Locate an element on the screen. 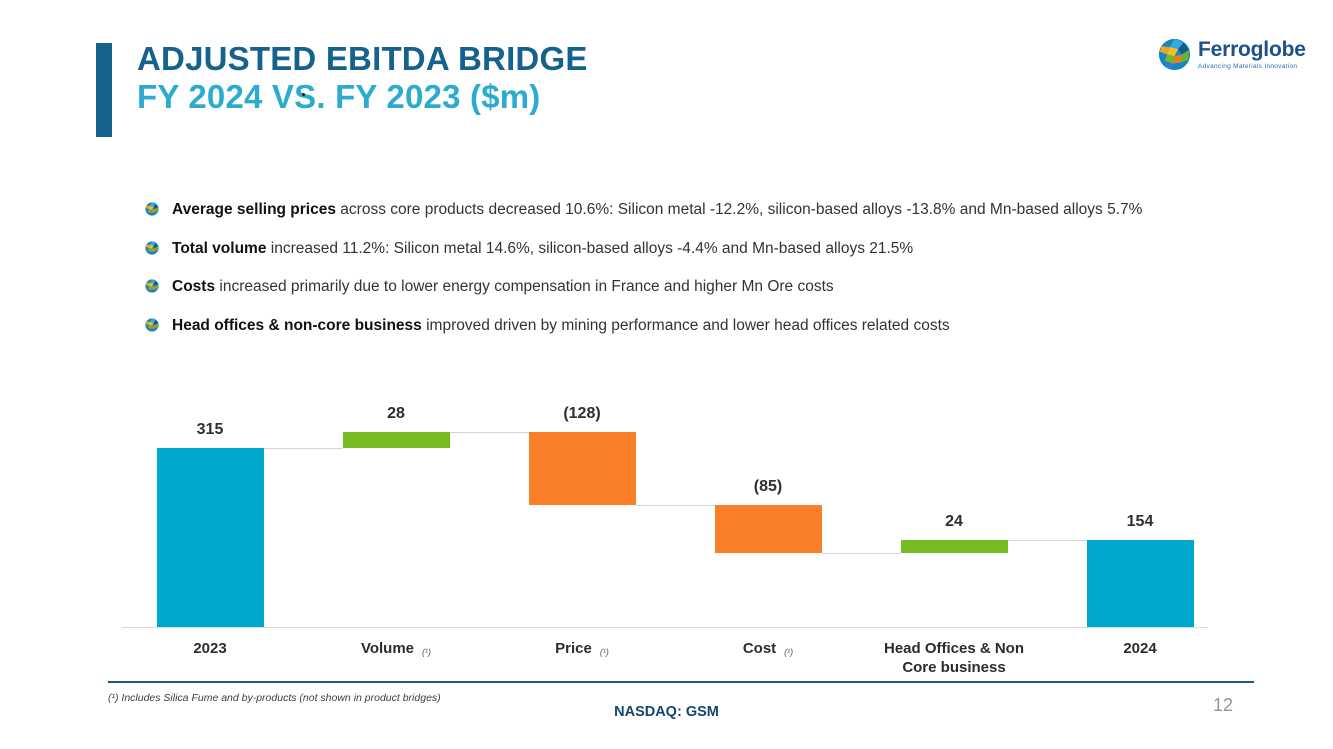  page-title-line2: FY 2024 VS. FY 2023 ($m) is located at coordinates (339, 96).